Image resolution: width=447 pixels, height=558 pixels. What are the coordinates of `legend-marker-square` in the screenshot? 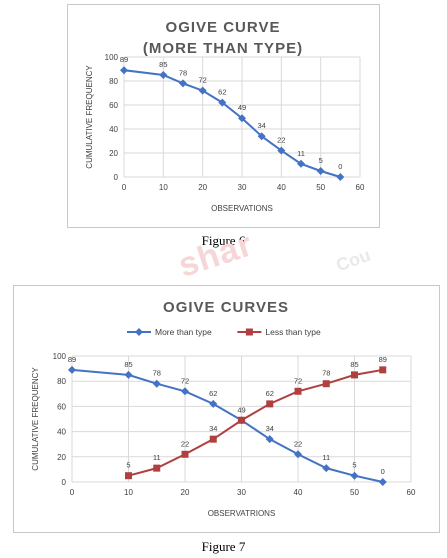 It's located at (249, 332).